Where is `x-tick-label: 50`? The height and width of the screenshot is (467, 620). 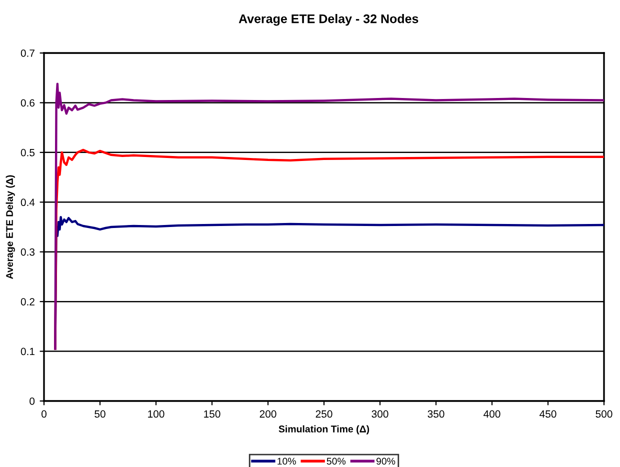 x-tick-label: 50 is located at coordinates (100, 414).